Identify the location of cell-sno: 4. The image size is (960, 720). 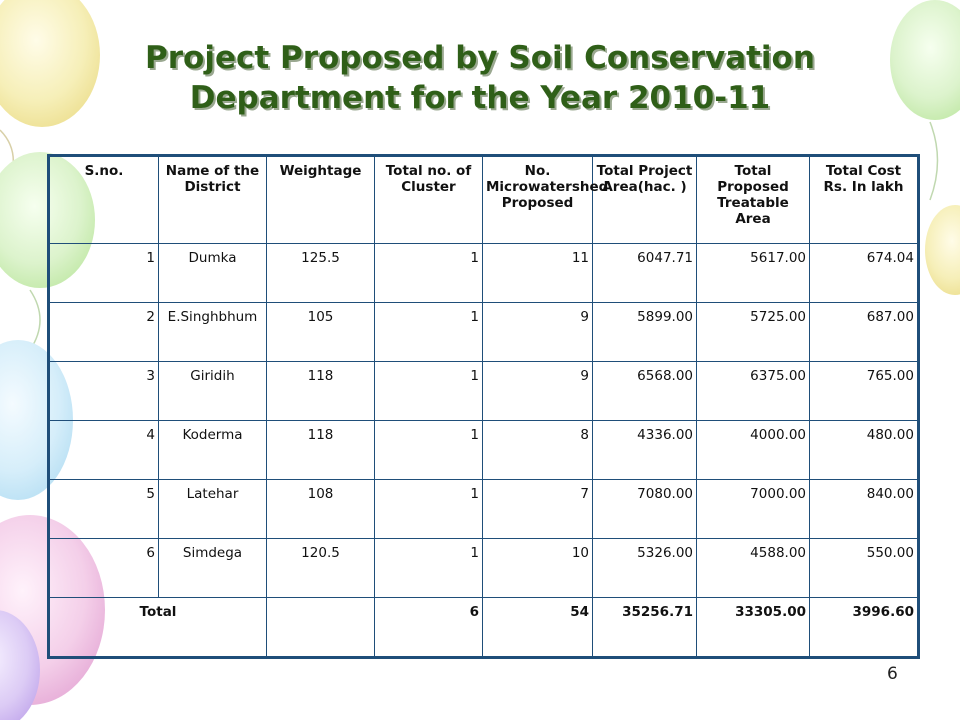
(103, 449).